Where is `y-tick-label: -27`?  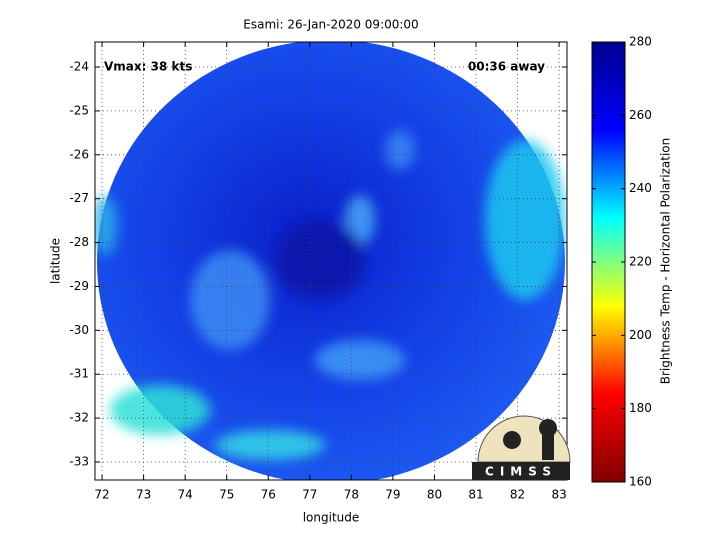
y-tick-label: -27 is located at coordinates (79, 198).